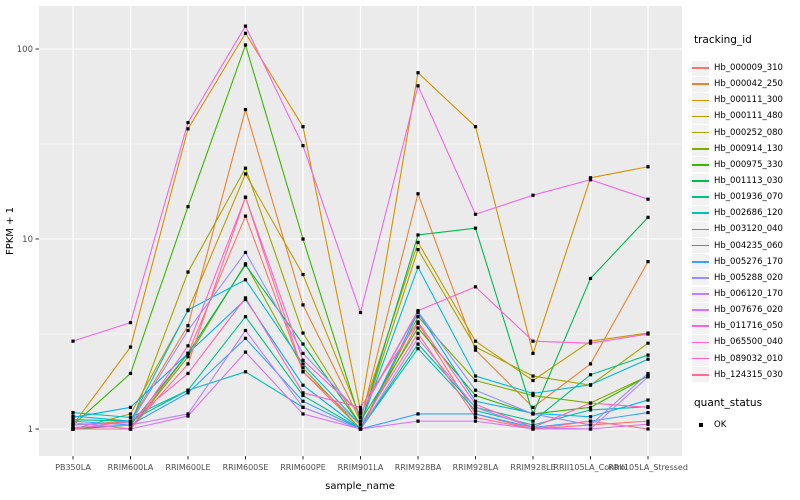 The width and height of the screenshot is (800, 500). Describe the element at coordinates (700, 424) in the screenshot. I see `shape-legend-key` at that location.